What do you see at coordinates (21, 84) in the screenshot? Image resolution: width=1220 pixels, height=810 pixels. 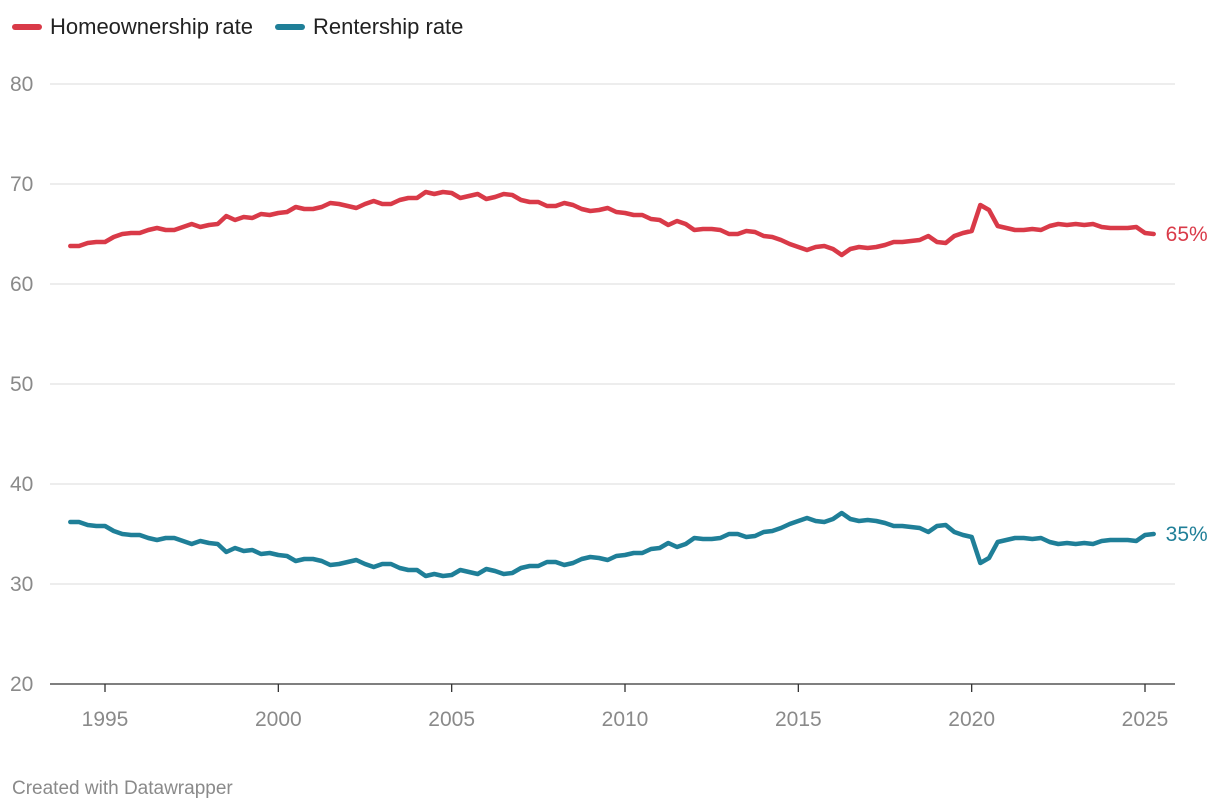 I see `y-tick-label-80: 80` at bounding box center [21, 84].